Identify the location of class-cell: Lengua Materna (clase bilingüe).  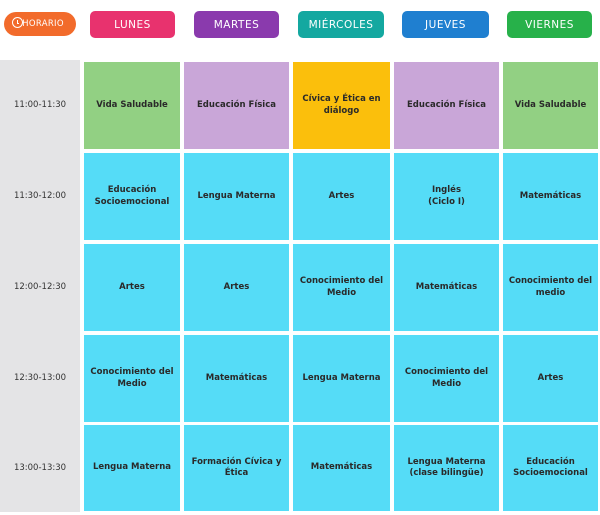
(446, 468).